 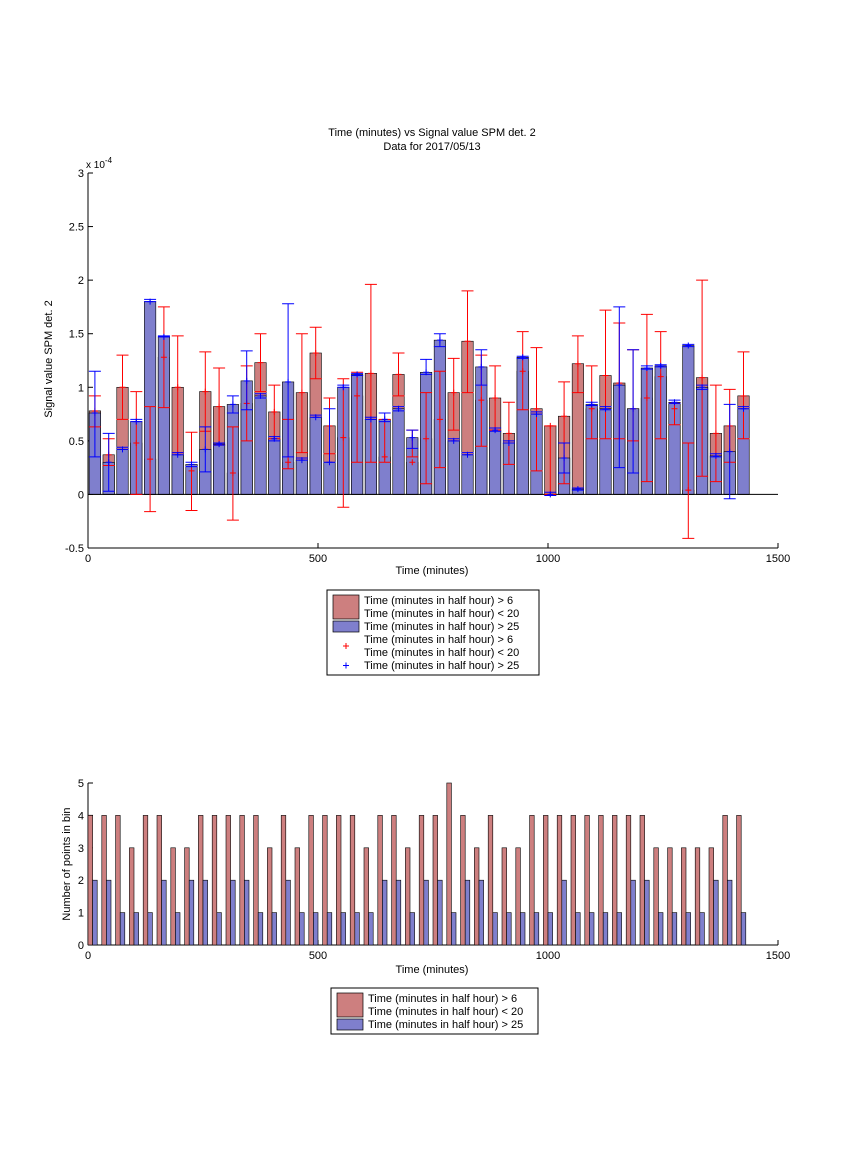 What do you see at coordinates (81, 816) in the screenshot?
I see `chart2-y-tick-label: 4` at bounding box center [81, 816].